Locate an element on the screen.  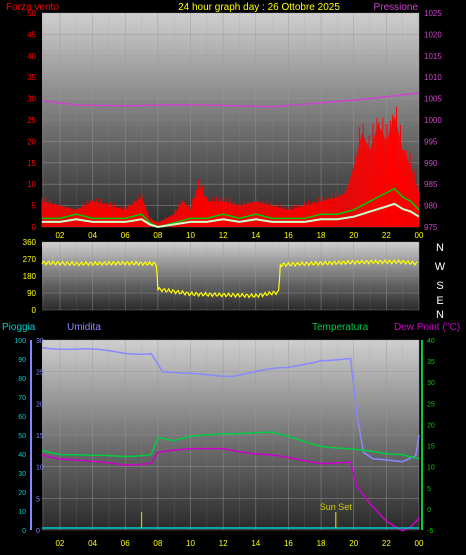
wind-axis-tick: 0 is located at coordinates (34, 227).